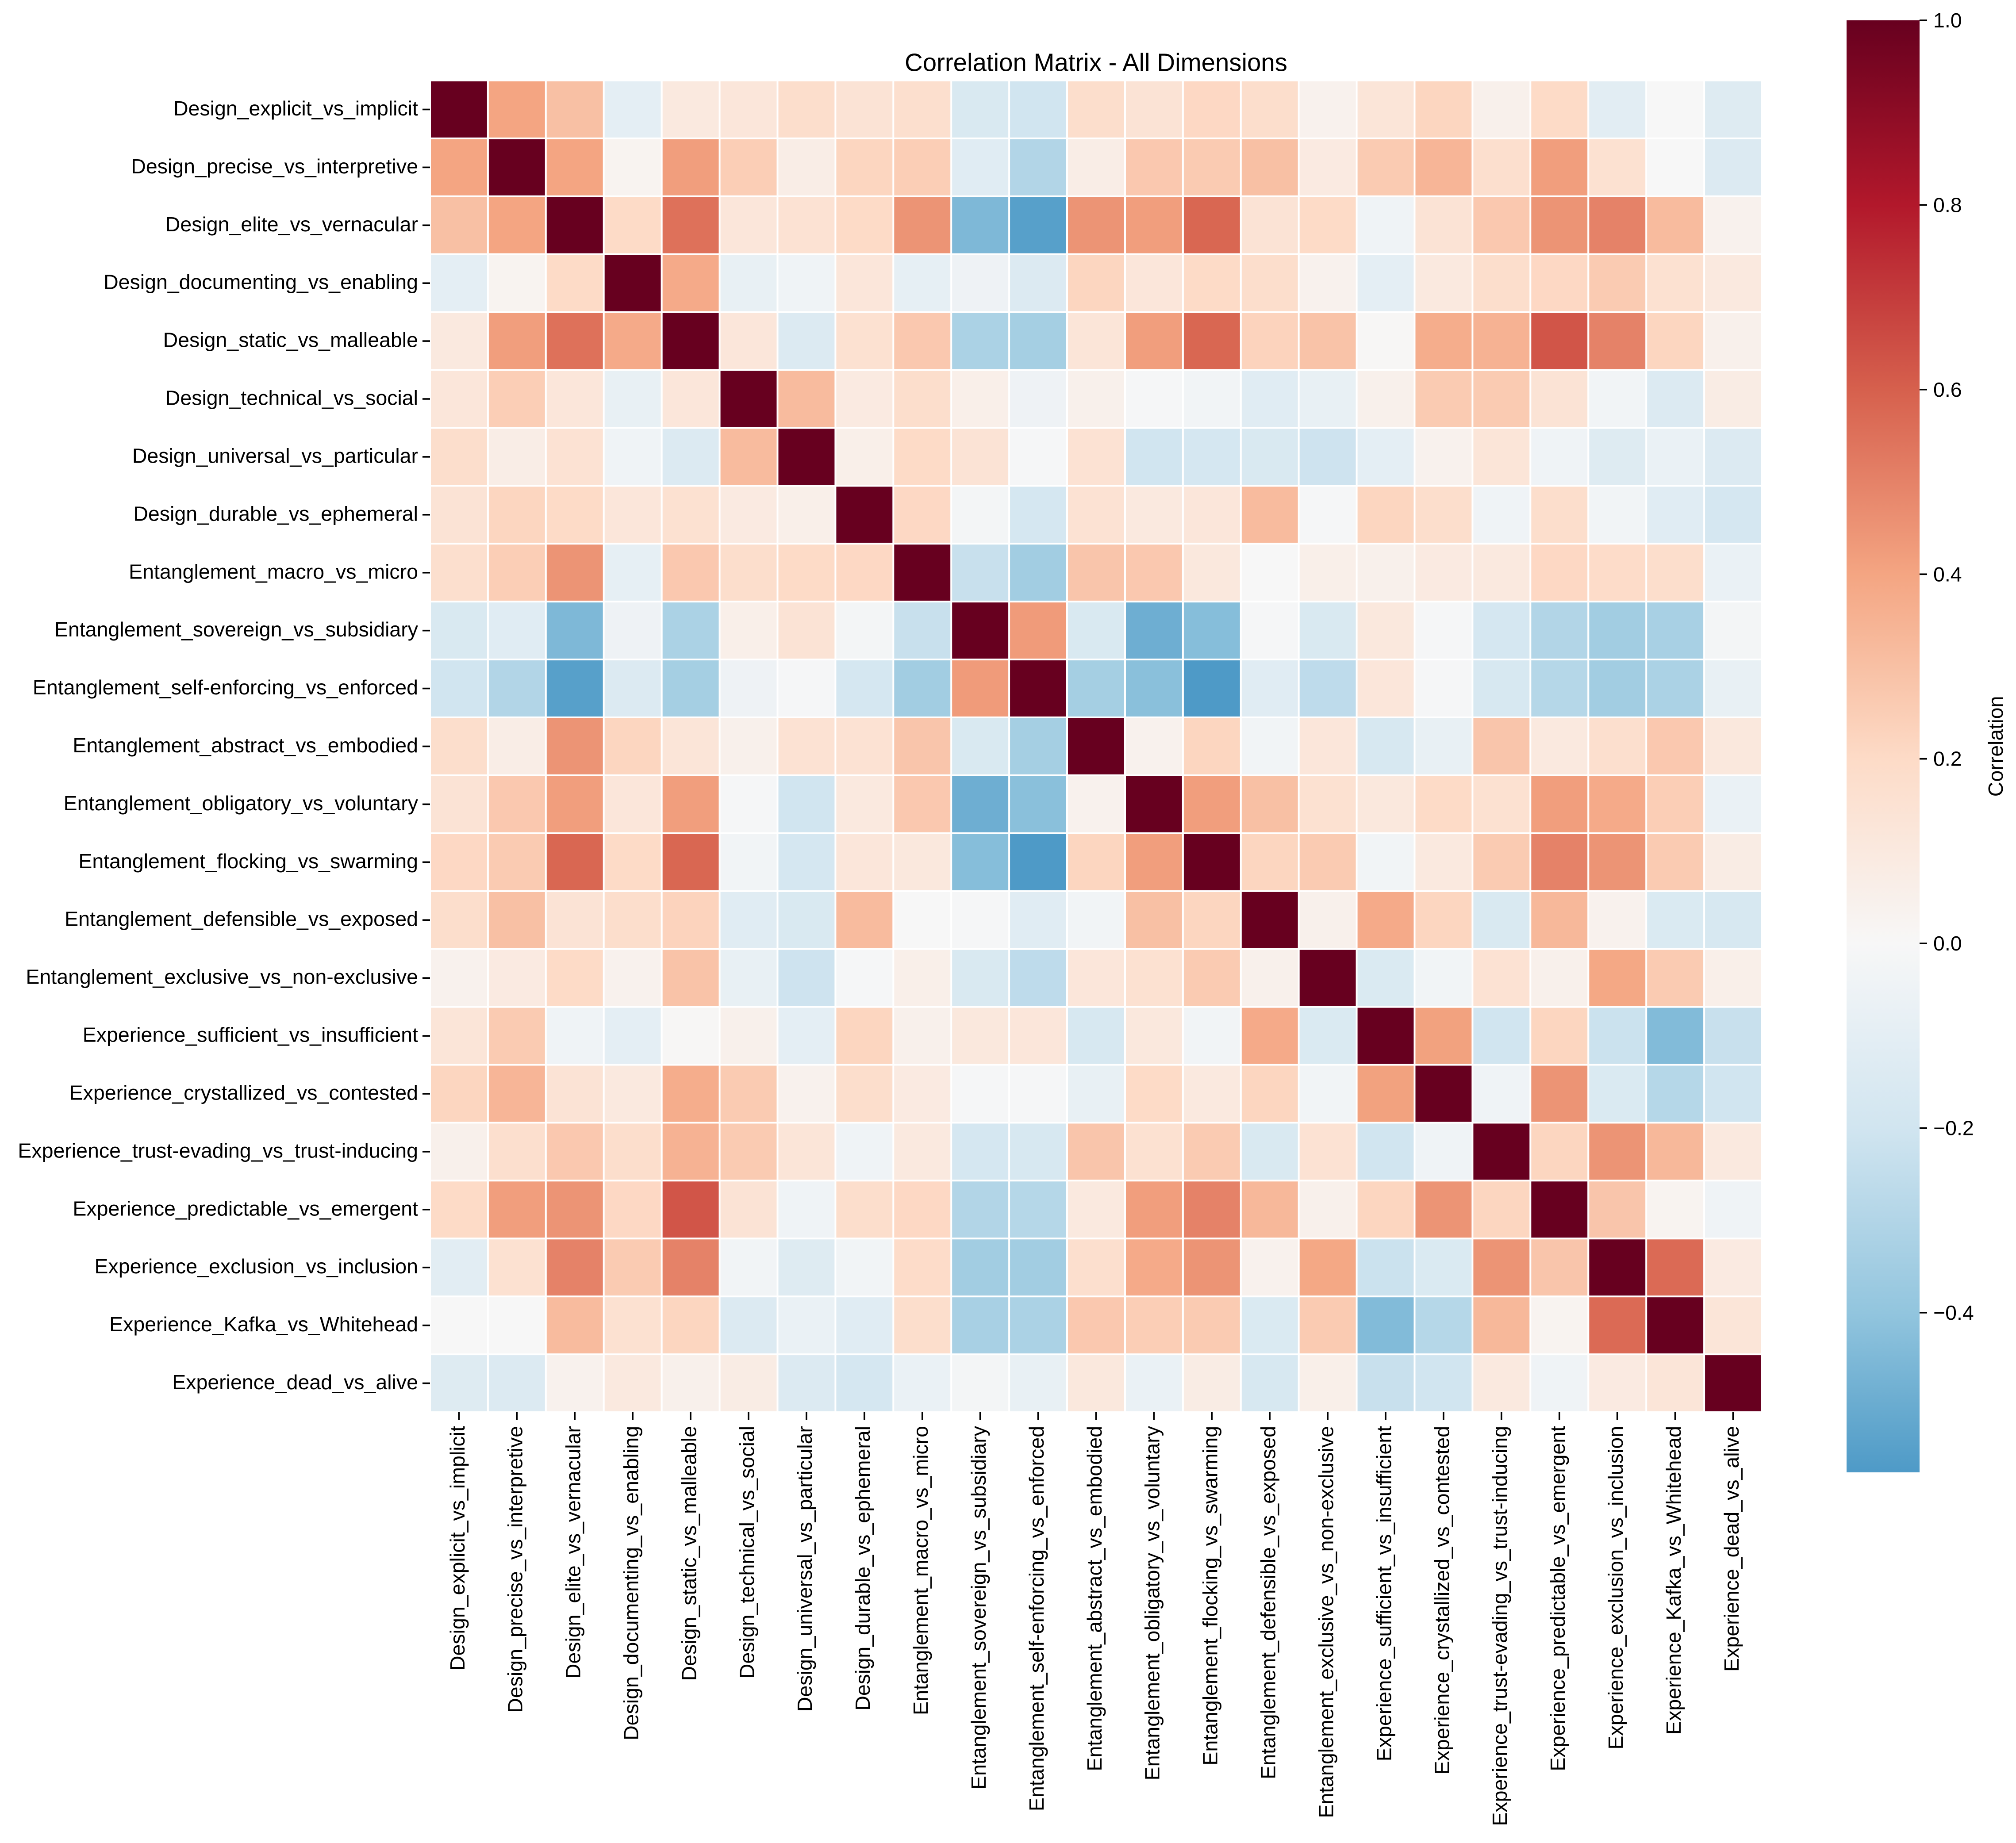 The height and width of the screenshot is (1843, 2016). What do you see at coordinates (1995, 747) in the screenshot?
I see `svg-text: Correlation` at bounding box center [1995, 747].